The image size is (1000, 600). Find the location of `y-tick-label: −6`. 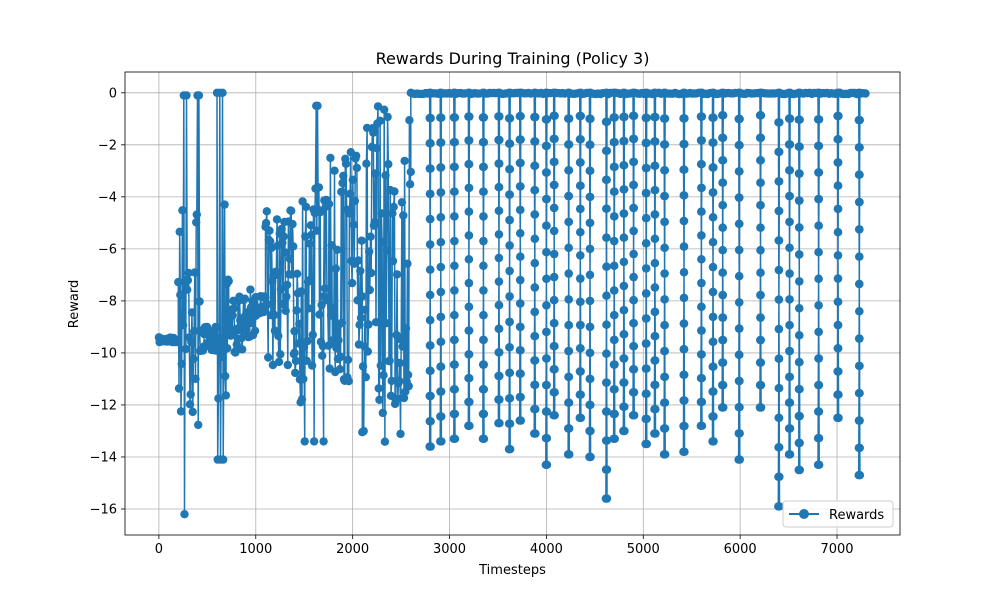

y-tick-label: −6 is located at coordinates (107, 249).